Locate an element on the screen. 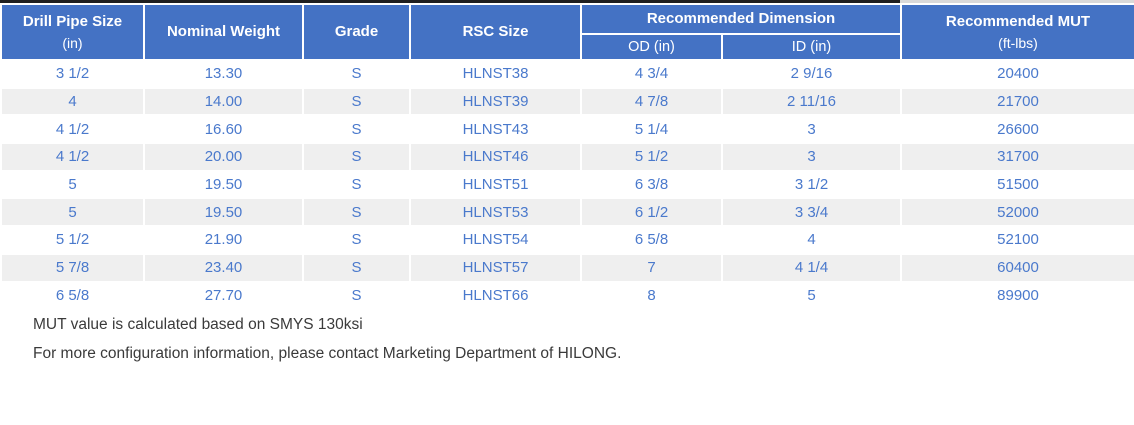  table-row: 4 1/2 16.60 S HLNST43 5 1/4 3 26600 is located at coordinates (567, 129).